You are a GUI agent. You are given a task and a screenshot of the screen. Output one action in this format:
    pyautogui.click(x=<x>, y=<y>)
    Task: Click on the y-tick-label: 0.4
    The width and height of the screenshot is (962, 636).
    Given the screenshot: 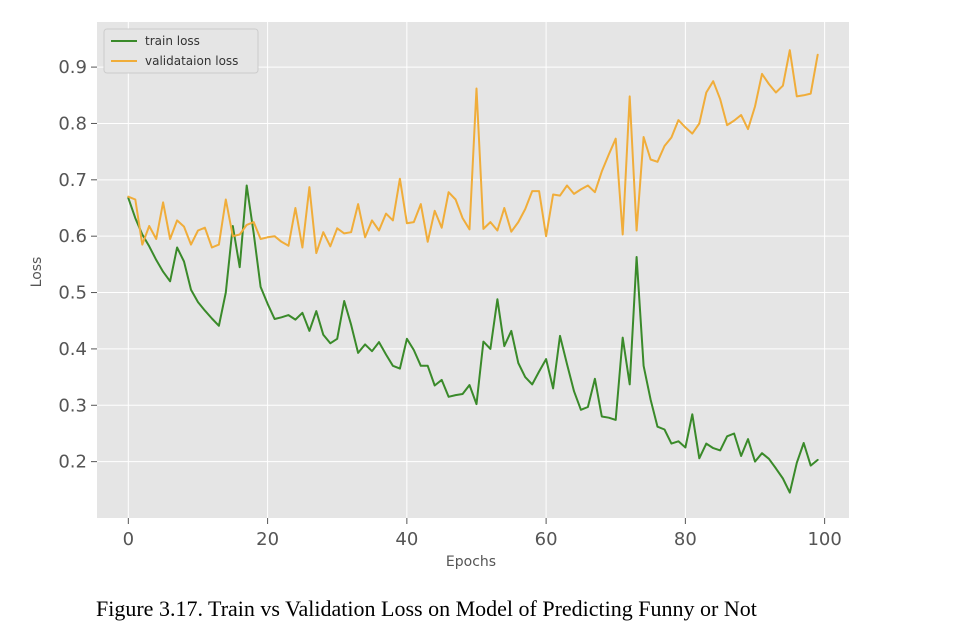 What is the action you would take?
    pyautogui.click(x=72, y=349)
    